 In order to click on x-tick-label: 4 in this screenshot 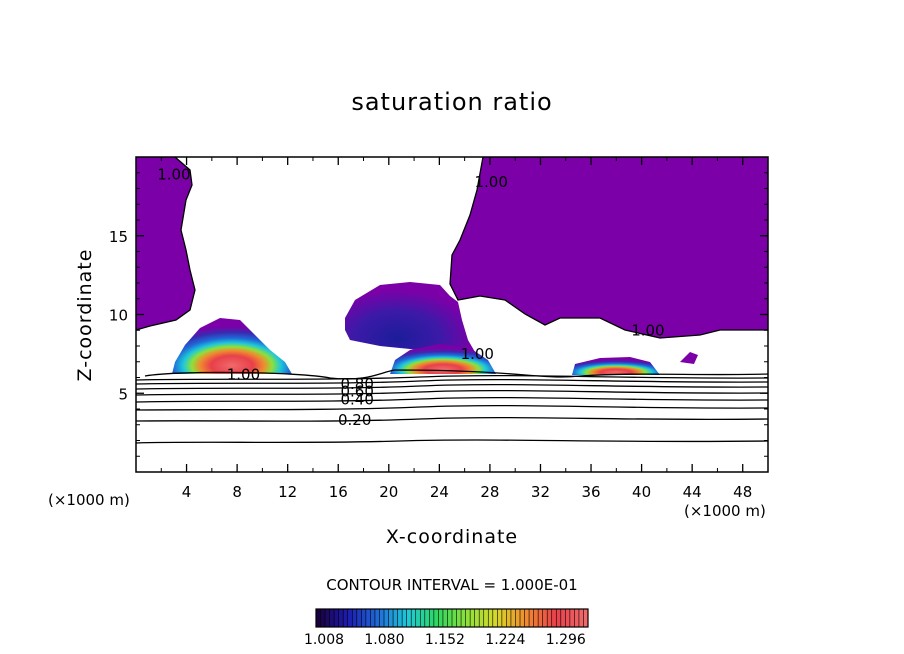, I will do `click(187, 492)`.